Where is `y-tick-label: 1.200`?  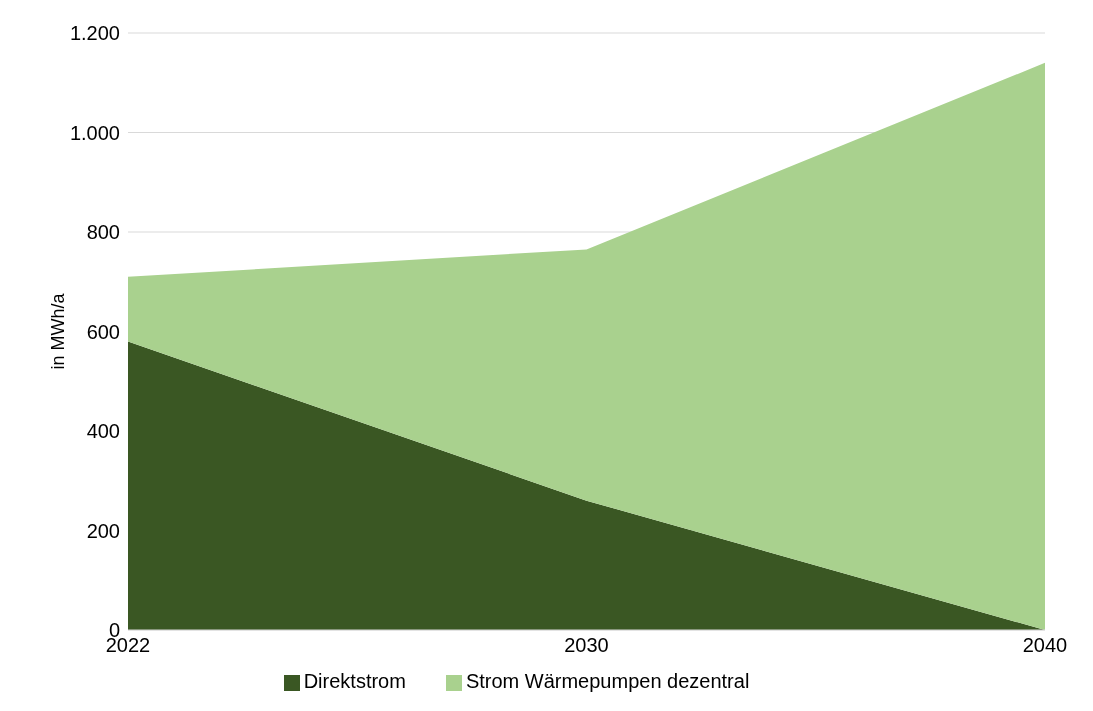
y-tick-label: 1.200 is located at coordinates (94, 33).